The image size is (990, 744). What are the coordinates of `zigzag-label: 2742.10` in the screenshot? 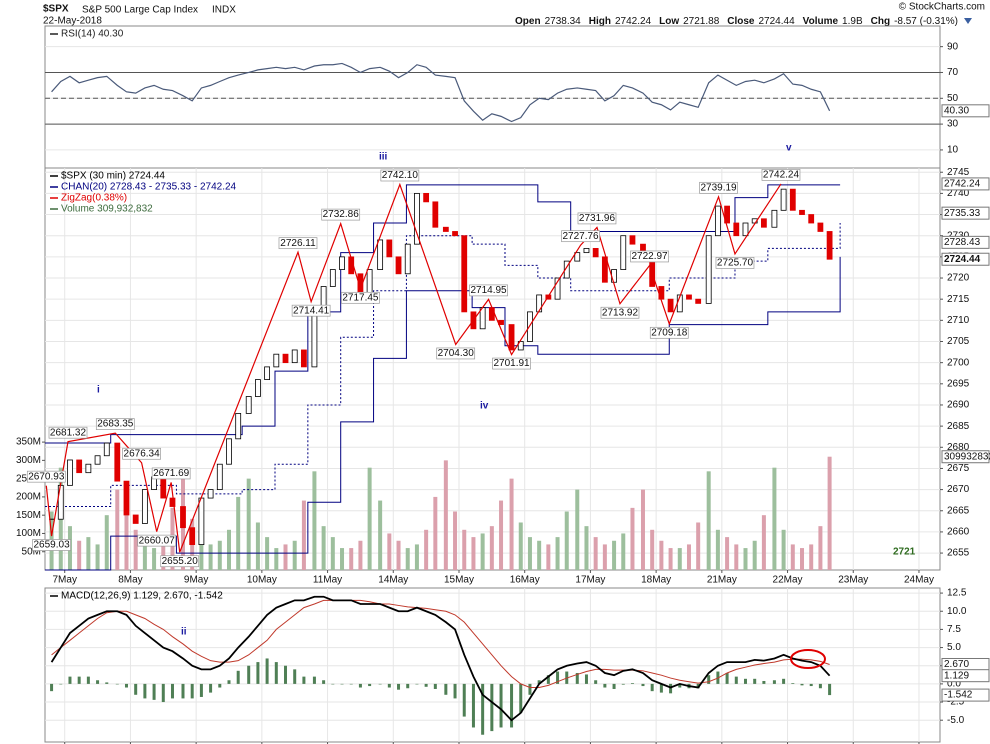 It's located at (400, 175).